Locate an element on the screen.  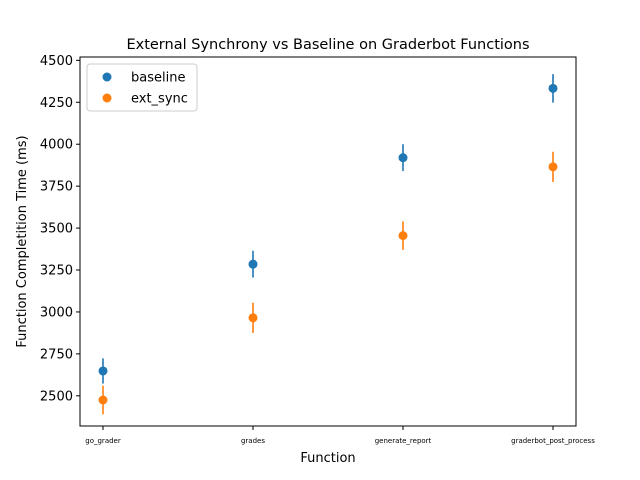
x-tick-label: grades is located at coordinates (253, 441).